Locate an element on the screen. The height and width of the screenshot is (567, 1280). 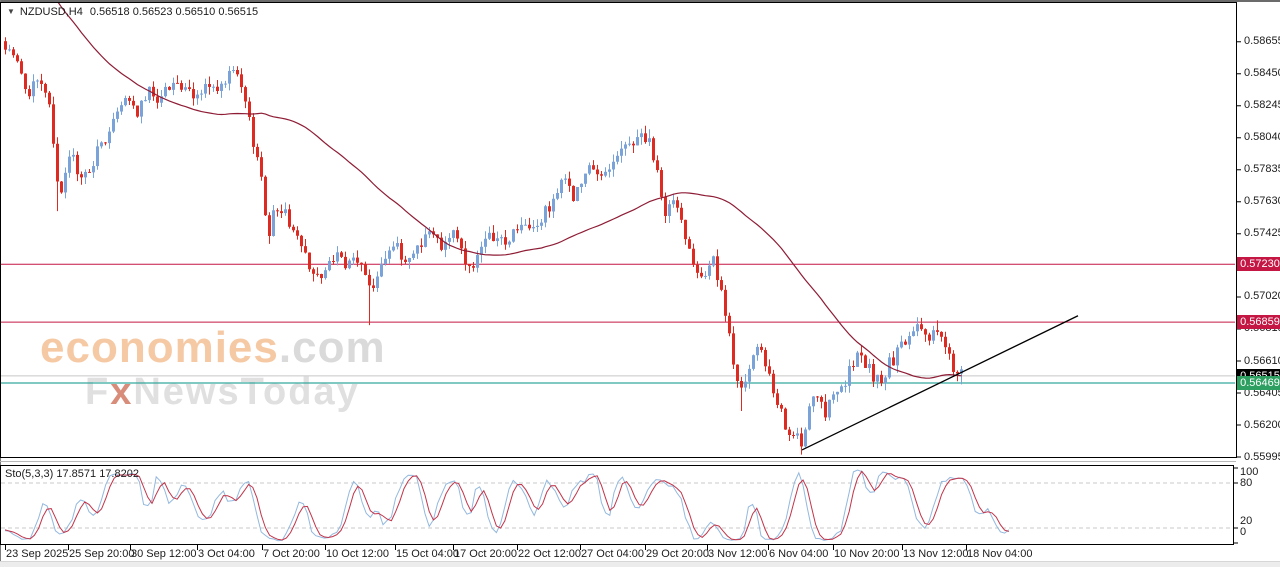
price-tick-label: 0.56200 is located at coordinates (1262, 424).